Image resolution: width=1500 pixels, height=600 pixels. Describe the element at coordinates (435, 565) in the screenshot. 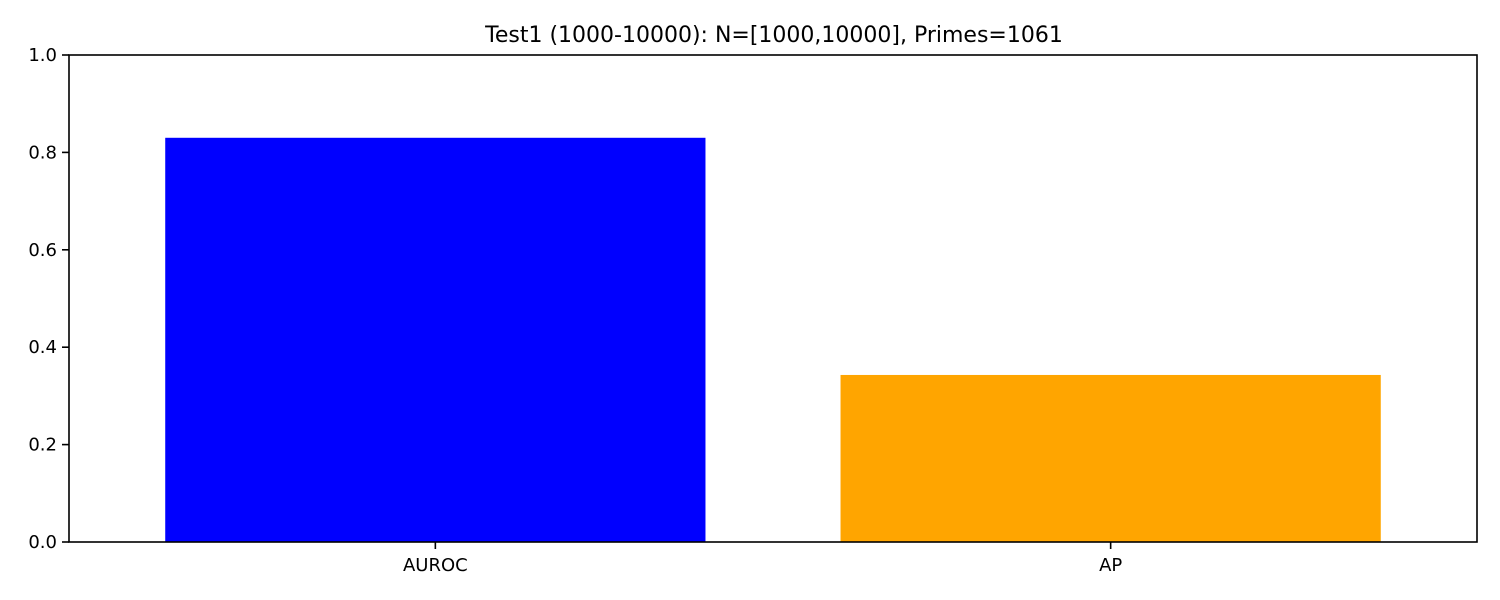

I see `x-tick-label: AUROC` at that location.